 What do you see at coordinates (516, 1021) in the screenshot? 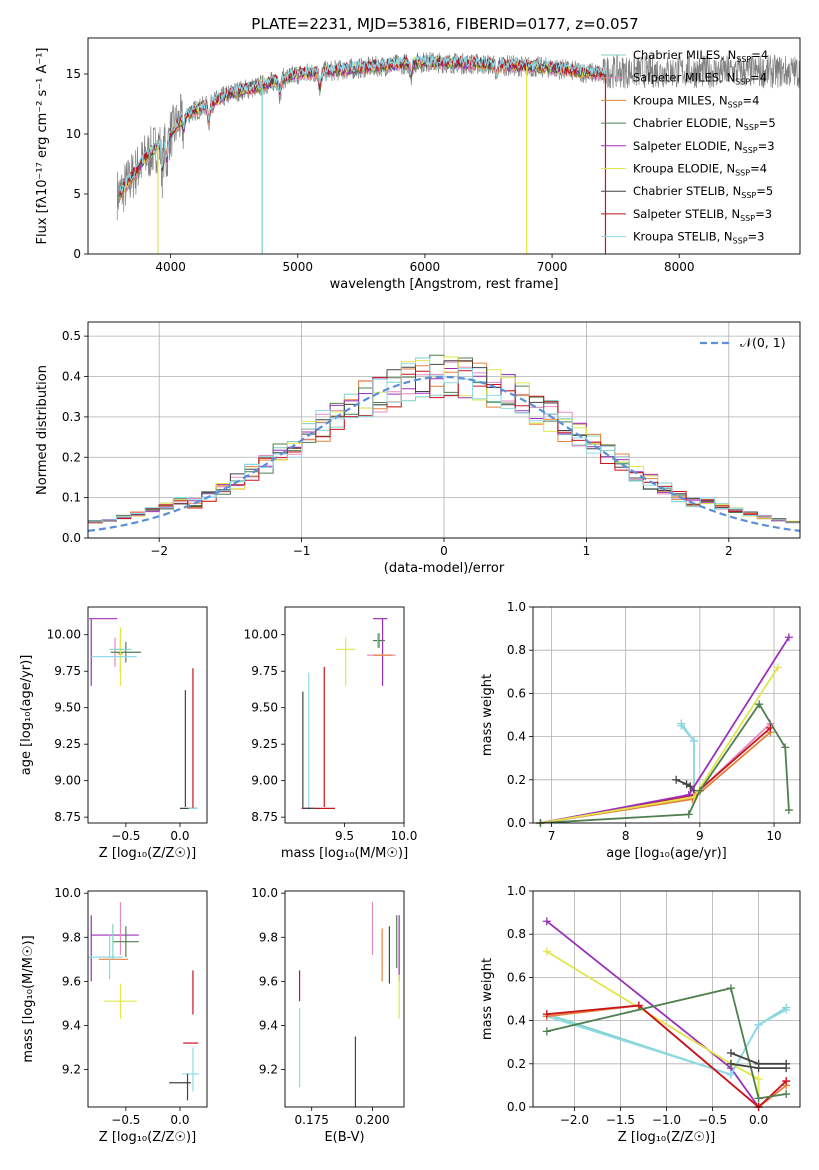
I see `y-tick-label: 0.4` at bounding box center [516, 1021].